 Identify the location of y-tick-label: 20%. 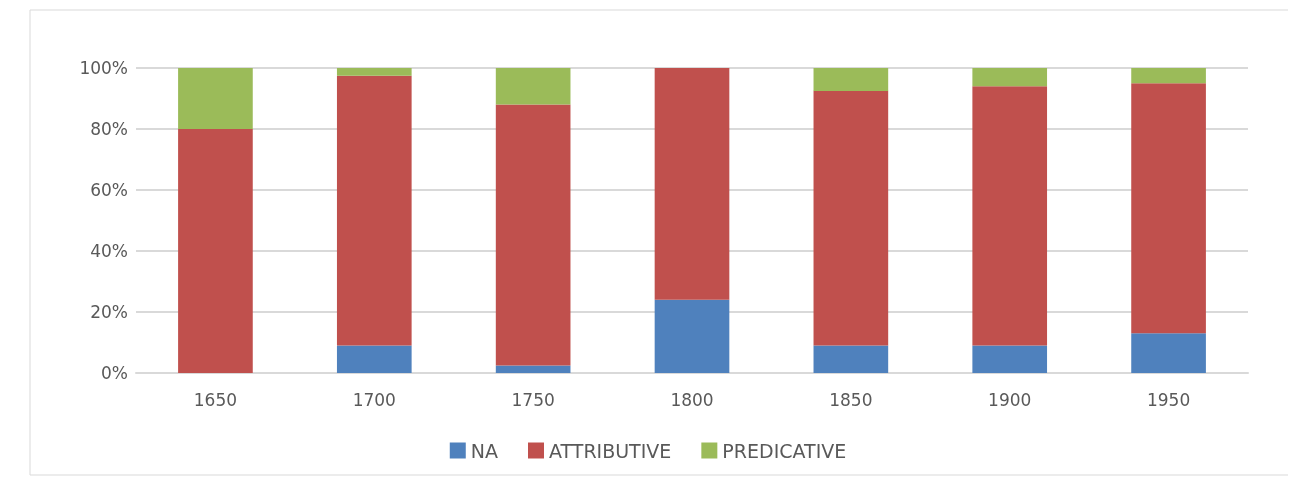
(109, 312).